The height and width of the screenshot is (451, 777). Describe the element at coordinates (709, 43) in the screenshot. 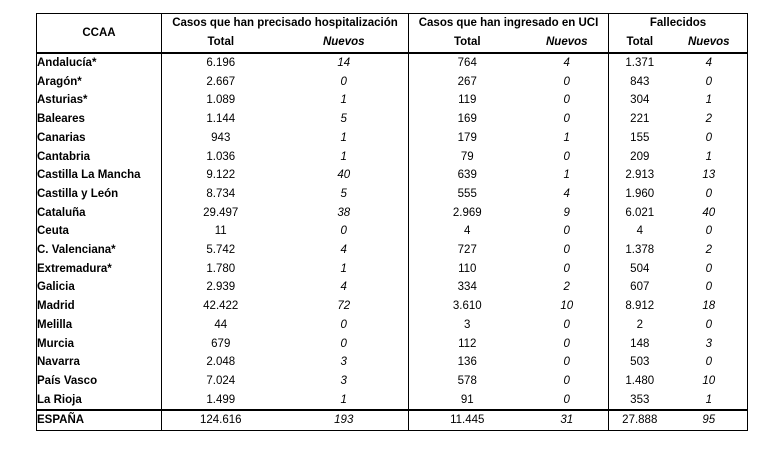

I see `deaths-nuevos-header: Nuevos` at that location.